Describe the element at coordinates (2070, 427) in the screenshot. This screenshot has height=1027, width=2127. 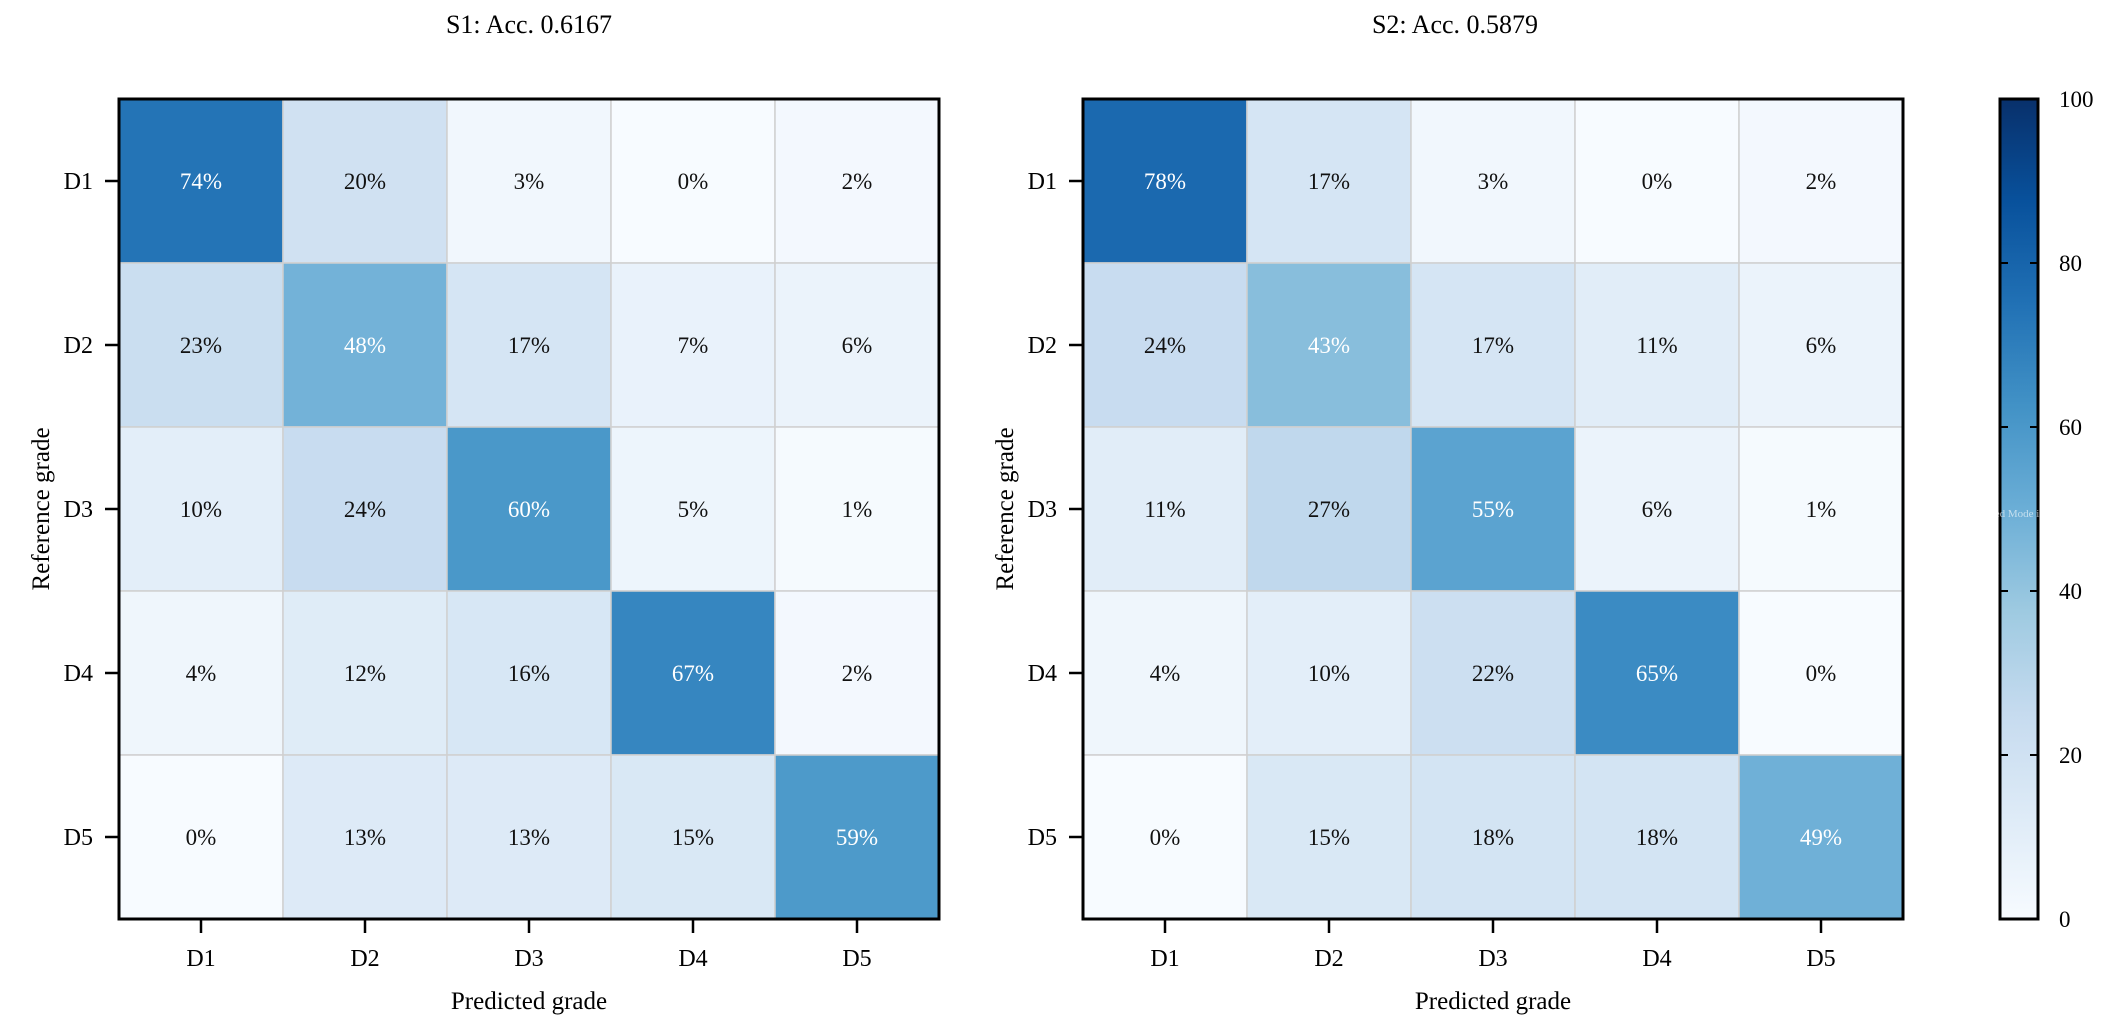
I see `colorbar-tick-label: 60` at that location.